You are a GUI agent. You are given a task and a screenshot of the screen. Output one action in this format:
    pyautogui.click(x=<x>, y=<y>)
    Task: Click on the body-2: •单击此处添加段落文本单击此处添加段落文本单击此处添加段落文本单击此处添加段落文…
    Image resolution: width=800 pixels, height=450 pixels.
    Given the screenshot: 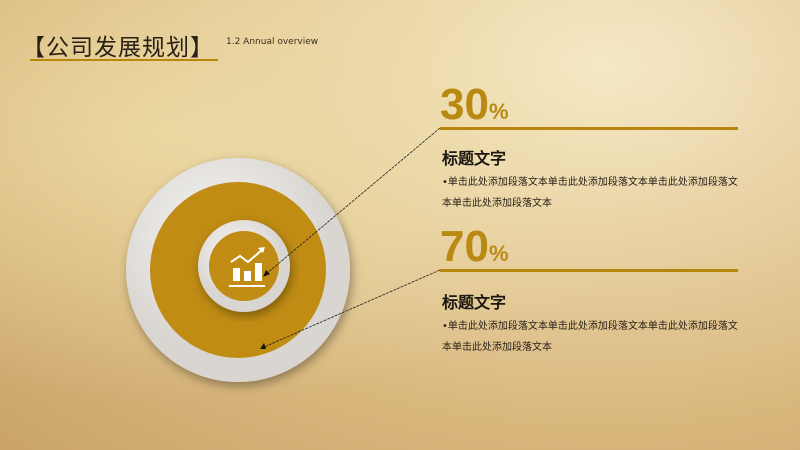 What is the action you would take?
    pyautogui.click(x=590, y=337)
    